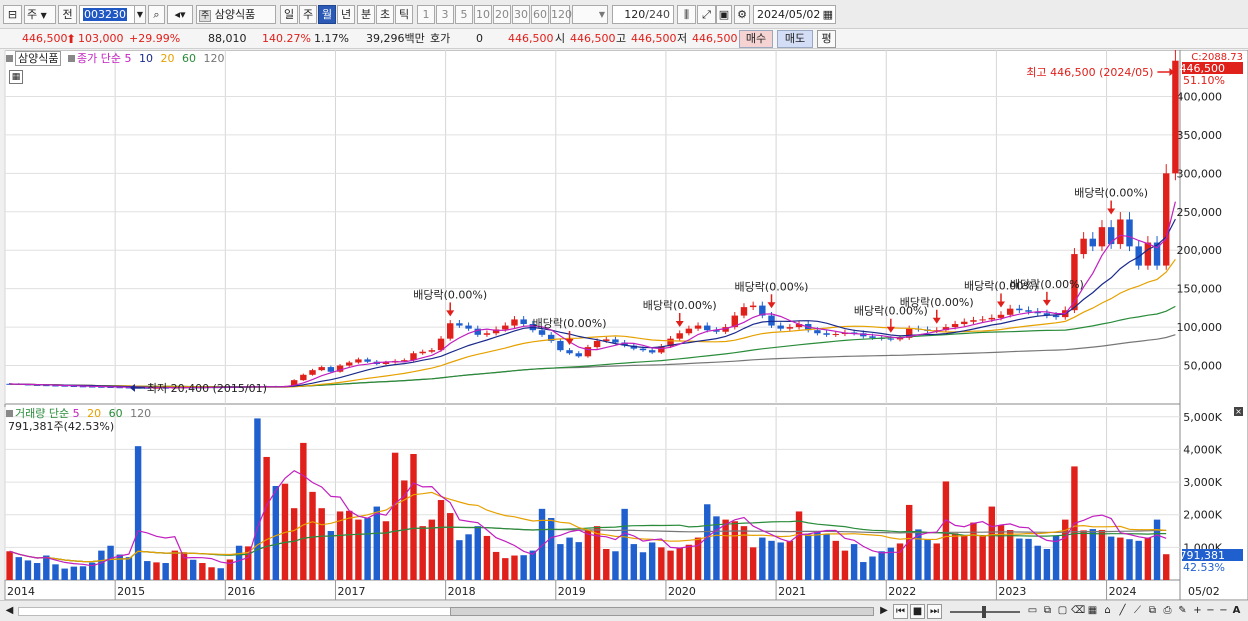 The height and width of the screenshot is (621, 1248). I want to click on stock-code-input: 003230, so click(112, 14).